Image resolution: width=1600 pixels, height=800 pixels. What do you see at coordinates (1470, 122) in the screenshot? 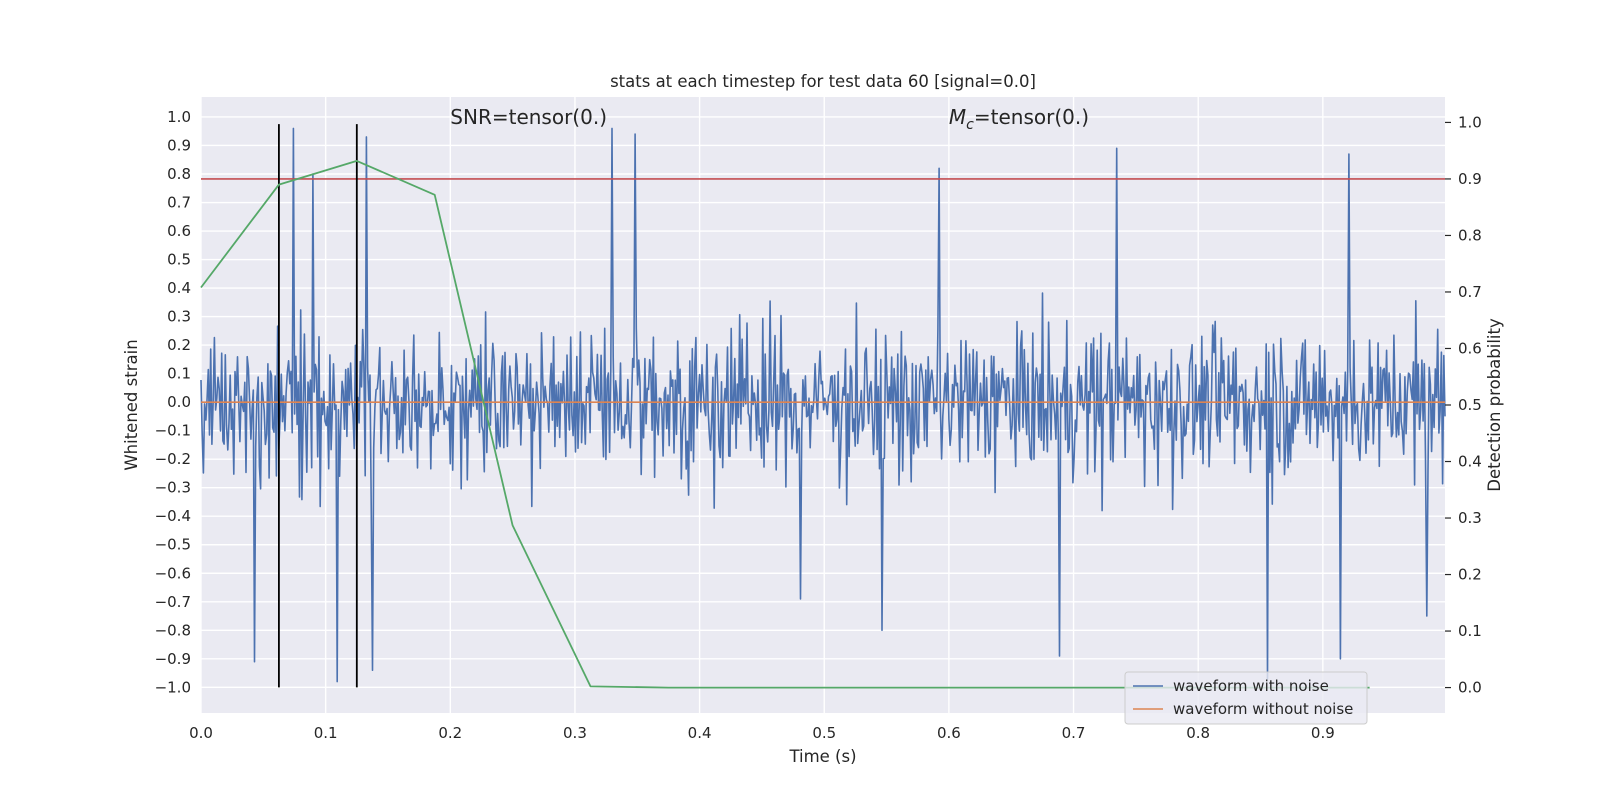
I see `y-right-tick-label: 1.0` at bounding box center [1470, 122].